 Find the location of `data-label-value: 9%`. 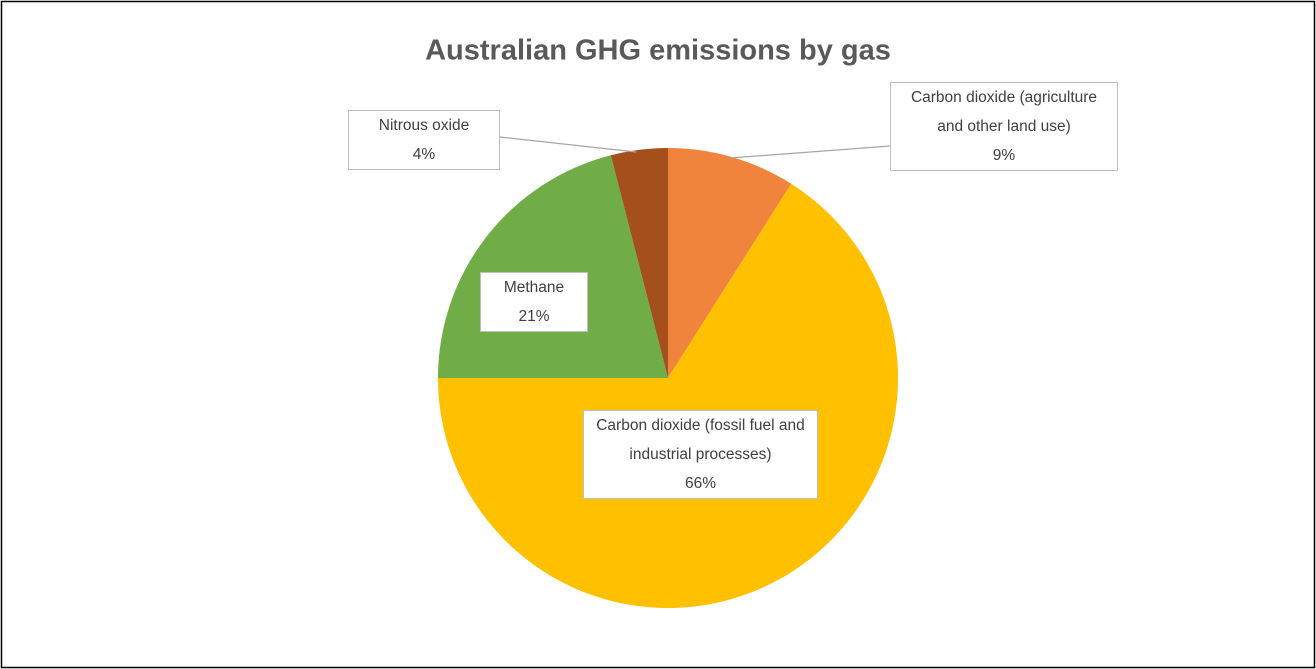

data-label-value: 9% is located at coordinates (1004, 155).